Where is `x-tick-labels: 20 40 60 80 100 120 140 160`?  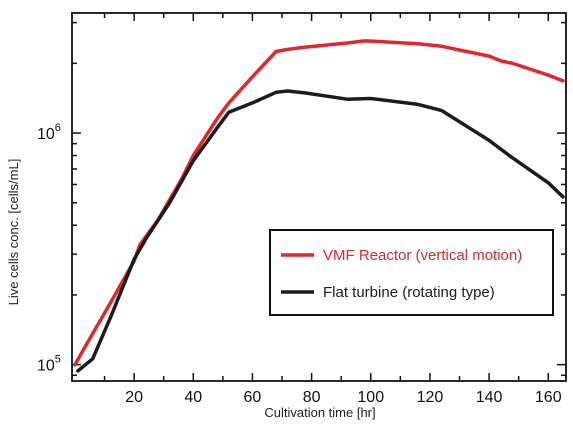 x-tick-labels: 20 40 60 80 100 120 140 160 is located at coordinates (343, 397).